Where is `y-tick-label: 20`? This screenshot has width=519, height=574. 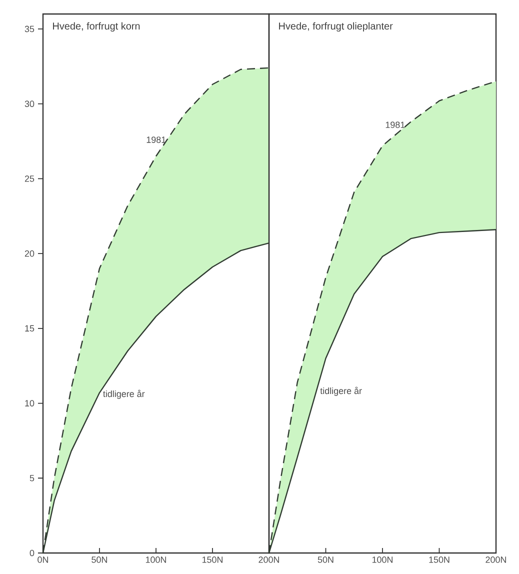 y-tick-label: 20 is located at coordinates (29, 253).